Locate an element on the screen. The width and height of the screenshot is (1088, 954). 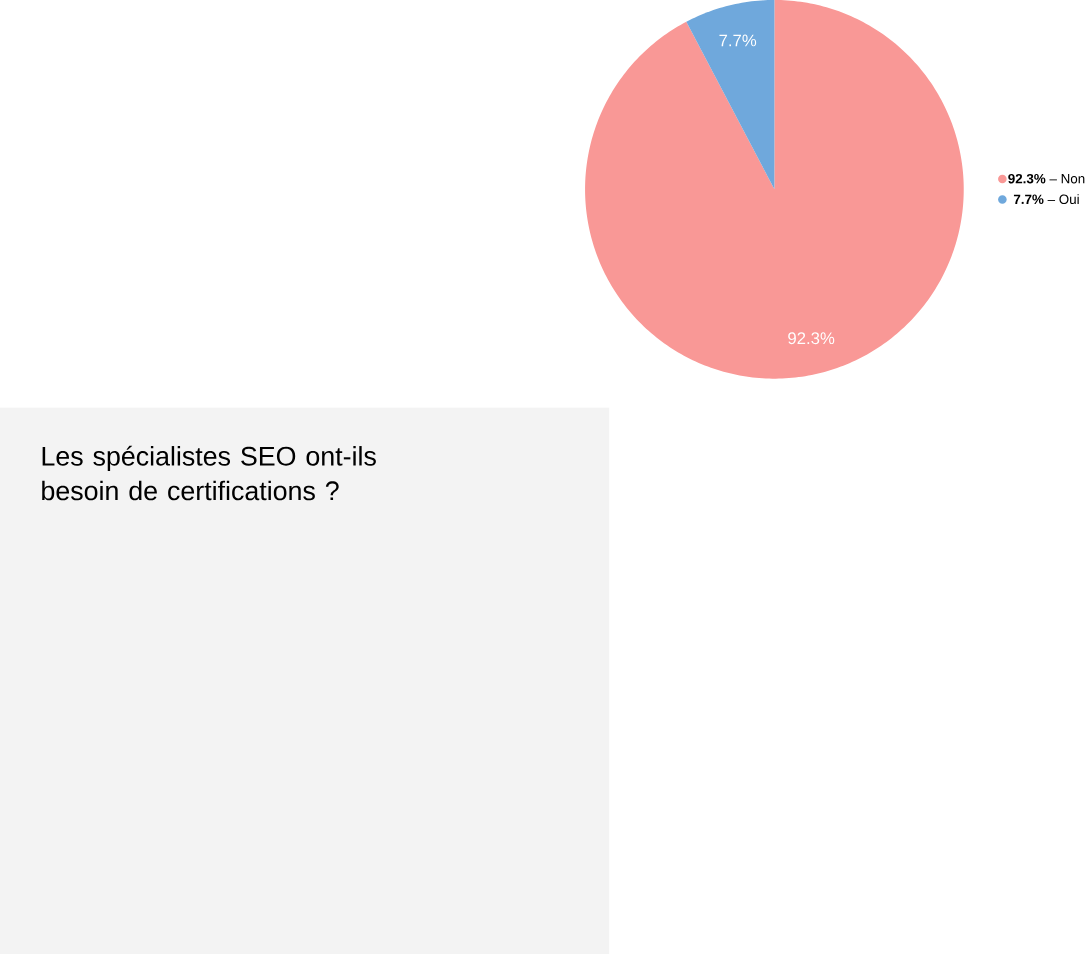
legend-label: 92.3% – Non is located at coordinates (1046, 178).